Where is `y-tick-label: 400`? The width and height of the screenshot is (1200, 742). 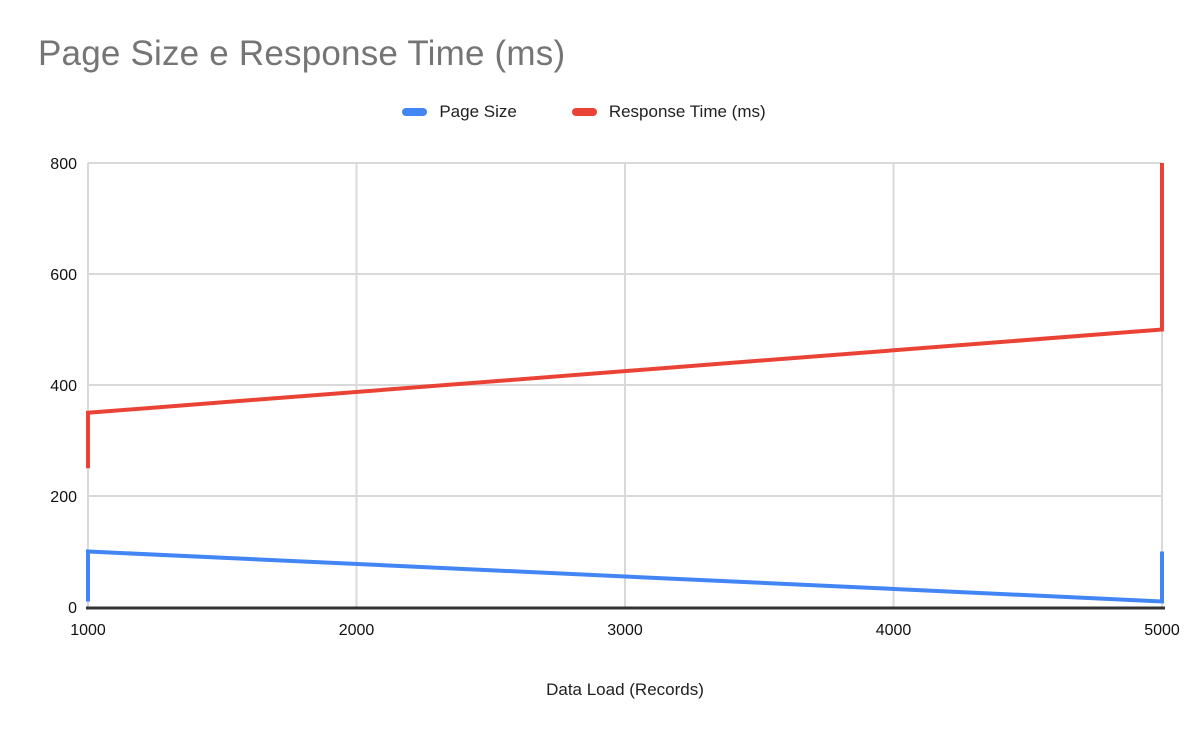 y-tick-label: 400 is located at coordinates (63, 386).